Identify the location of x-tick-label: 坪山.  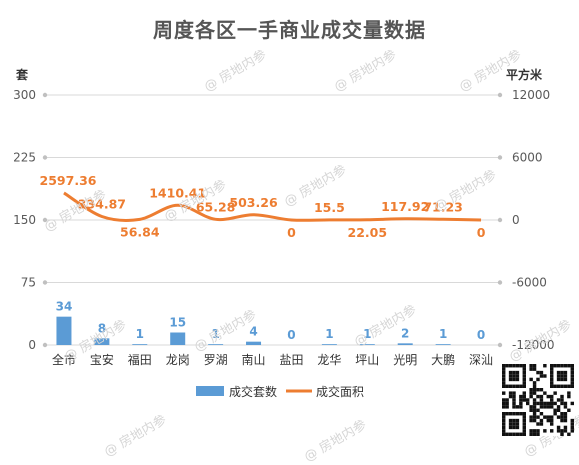
(367, 360).